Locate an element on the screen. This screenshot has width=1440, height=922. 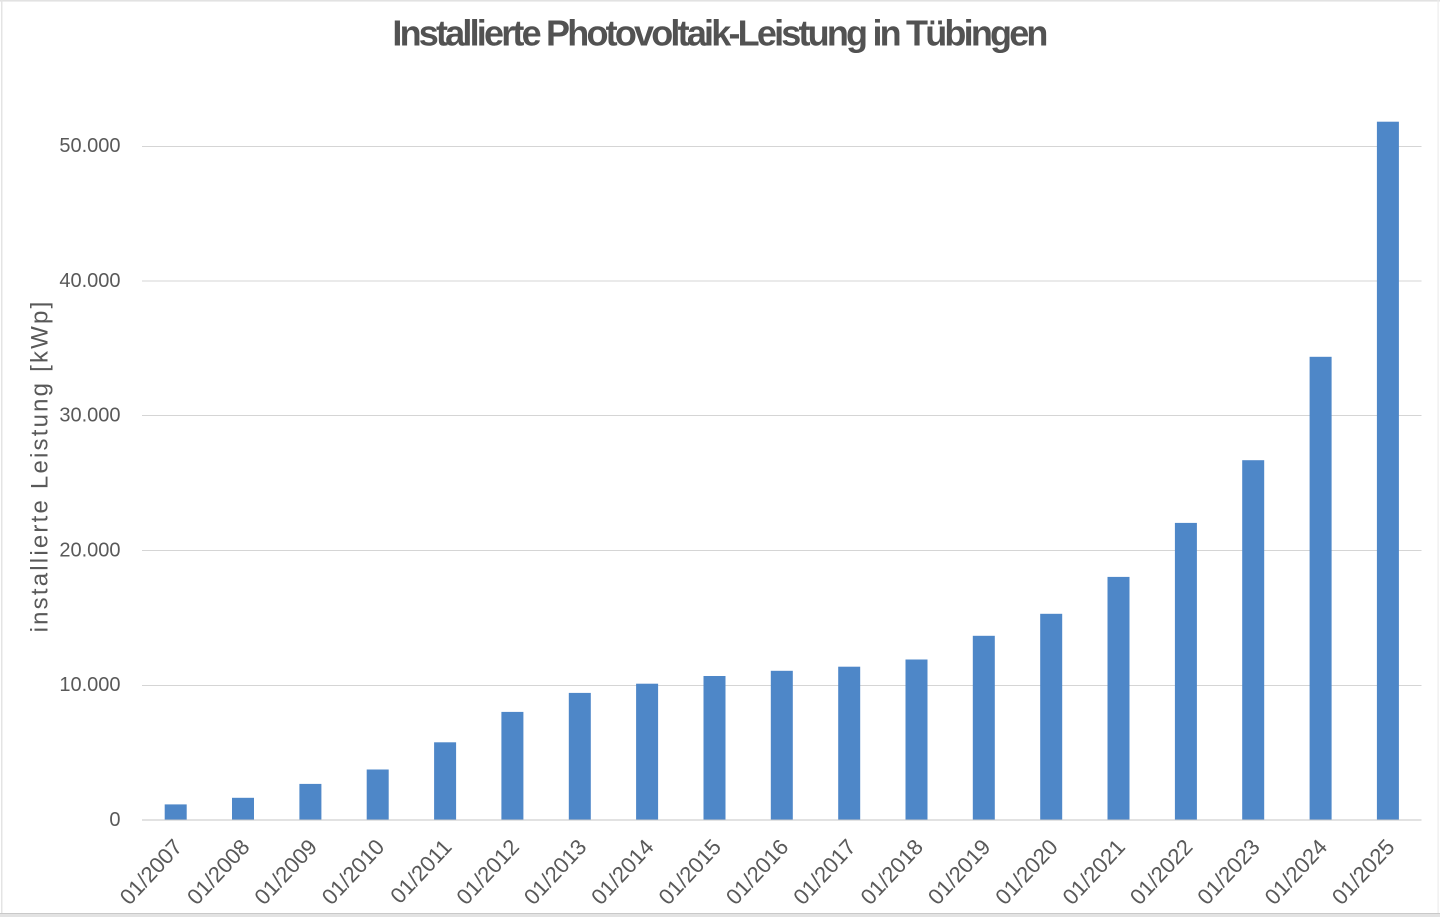
svg-text: 10.000 is located at coordinates (89, 685).